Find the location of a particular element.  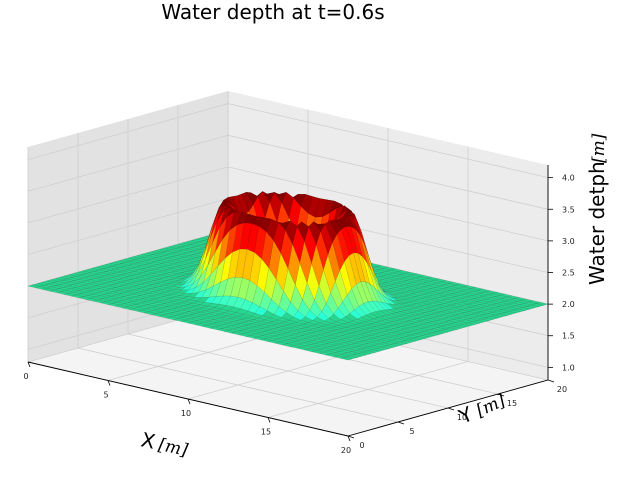

chart-title: Water depth at t=0.6s is located at coordinates (272, 12).